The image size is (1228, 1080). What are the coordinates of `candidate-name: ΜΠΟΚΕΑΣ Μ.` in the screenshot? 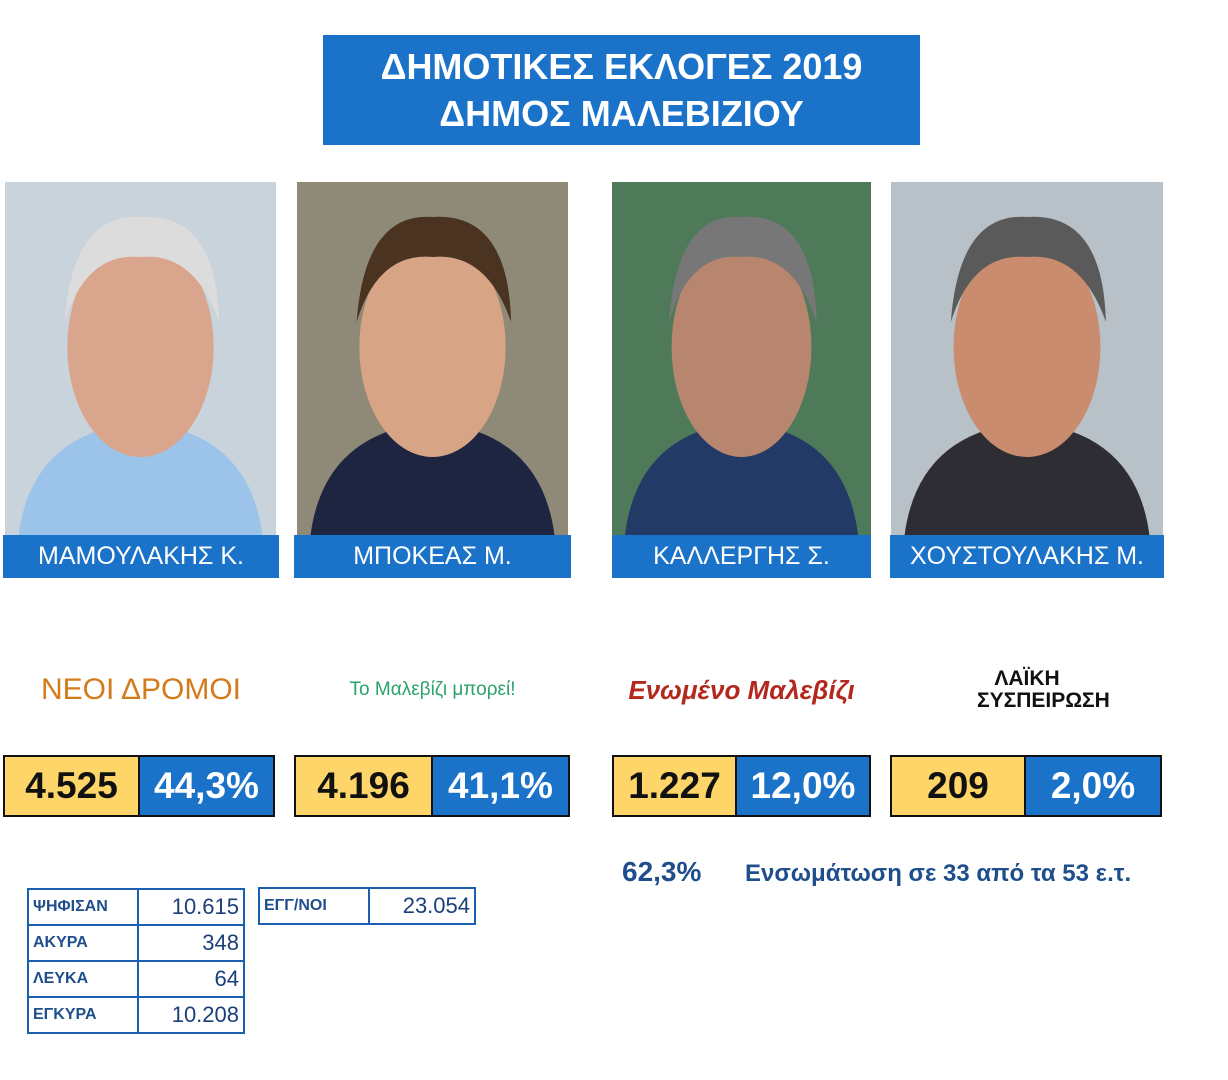 It's located at (432, 556).